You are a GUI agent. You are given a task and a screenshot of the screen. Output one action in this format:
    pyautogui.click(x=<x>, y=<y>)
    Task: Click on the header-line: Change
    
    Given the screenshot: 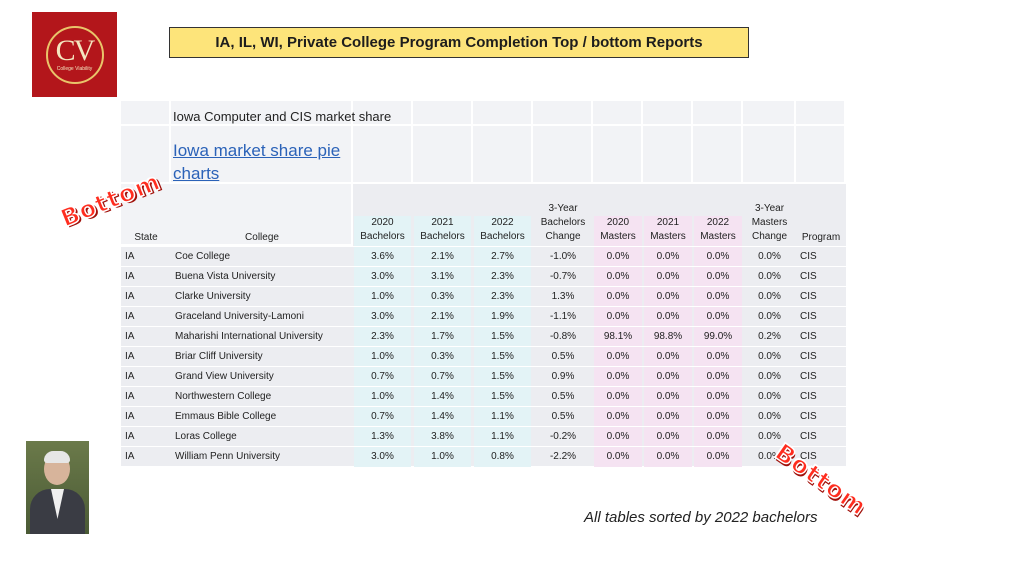 What is the action you would take?
    pyautogui.click(x=563, y=236)
    